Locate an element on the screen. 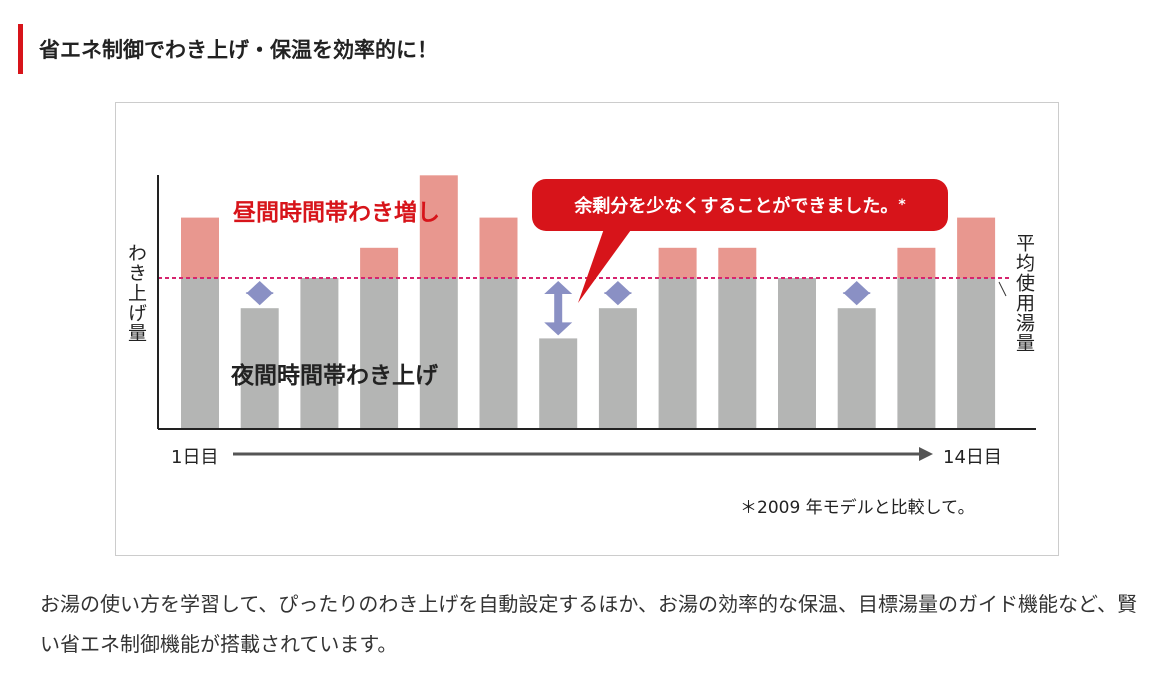 This screenshot has height=688, width=1161. footnote: ＊2009 年モデルと比較して。 is located at coordinates (857, 508).